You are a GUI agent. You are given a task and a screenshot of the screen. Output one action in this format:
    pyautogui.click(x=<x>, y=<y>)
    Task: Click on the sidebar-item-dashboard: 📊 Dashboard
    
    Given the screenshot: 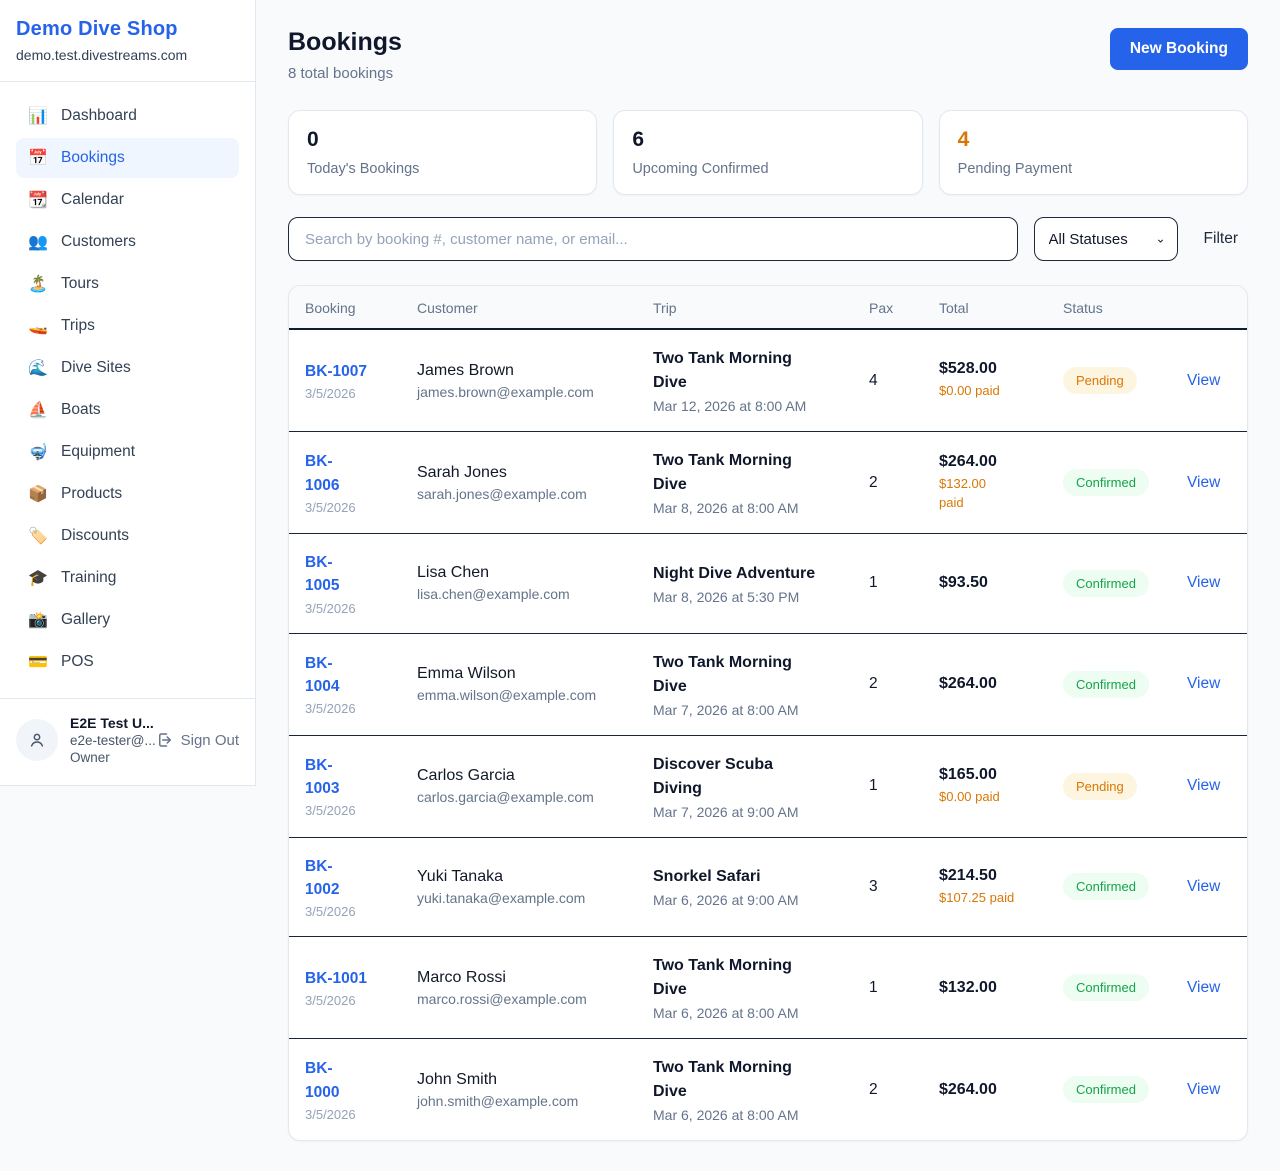 What is the action you would take?
    pyautogui.click(x=127, y=116)
    